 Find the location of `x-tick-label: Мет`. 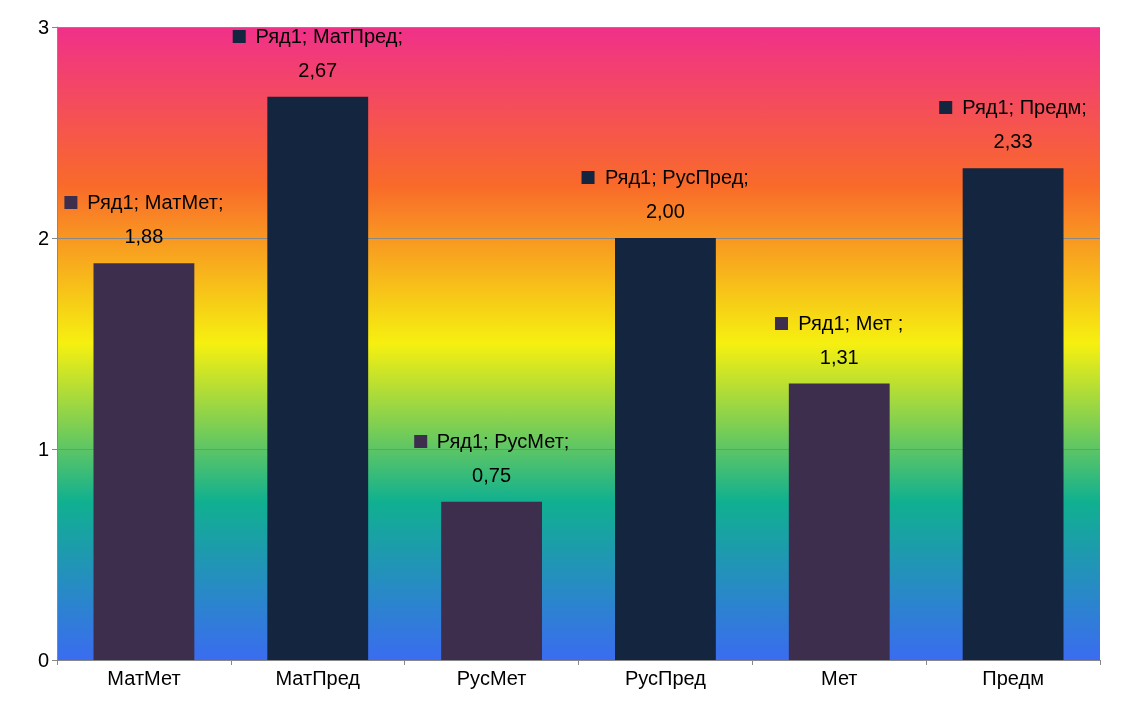

x-tick-label: Мет is located at coordinates (839, 678).